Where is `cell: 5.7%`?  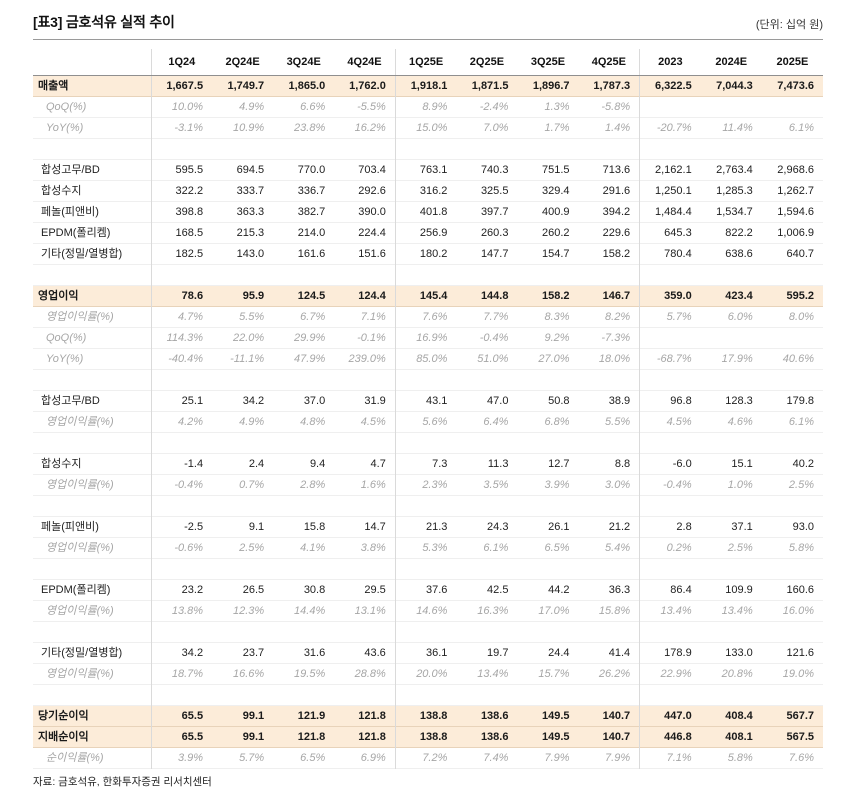 cell: 5.7% is located at coordinates (670, 317).